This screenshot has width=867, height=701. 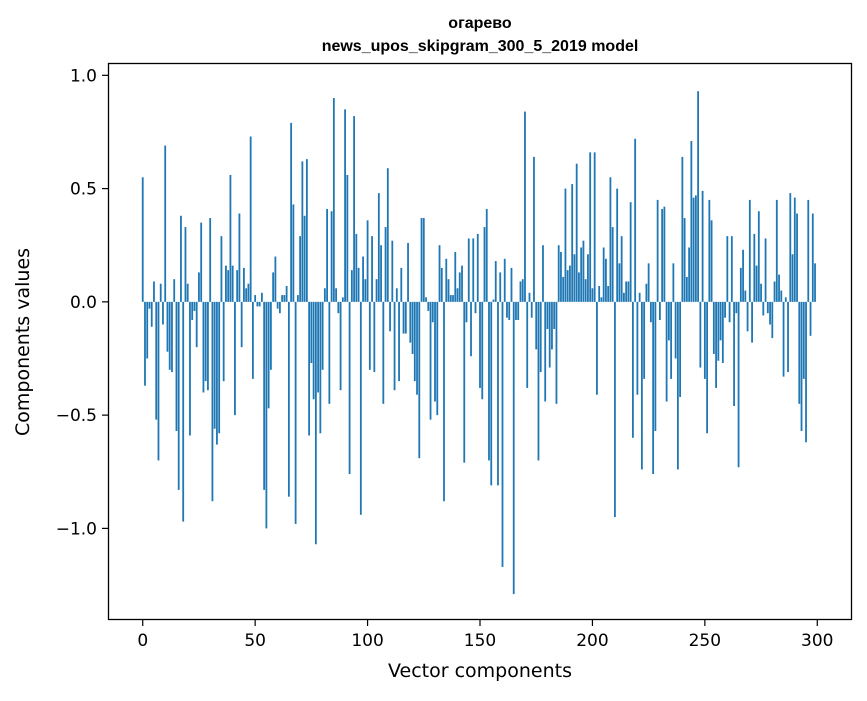 What do you see at coordinates (592, 641) in the screenshot?
I see `x-tick-label: 200` at bounding box center [592, 641].